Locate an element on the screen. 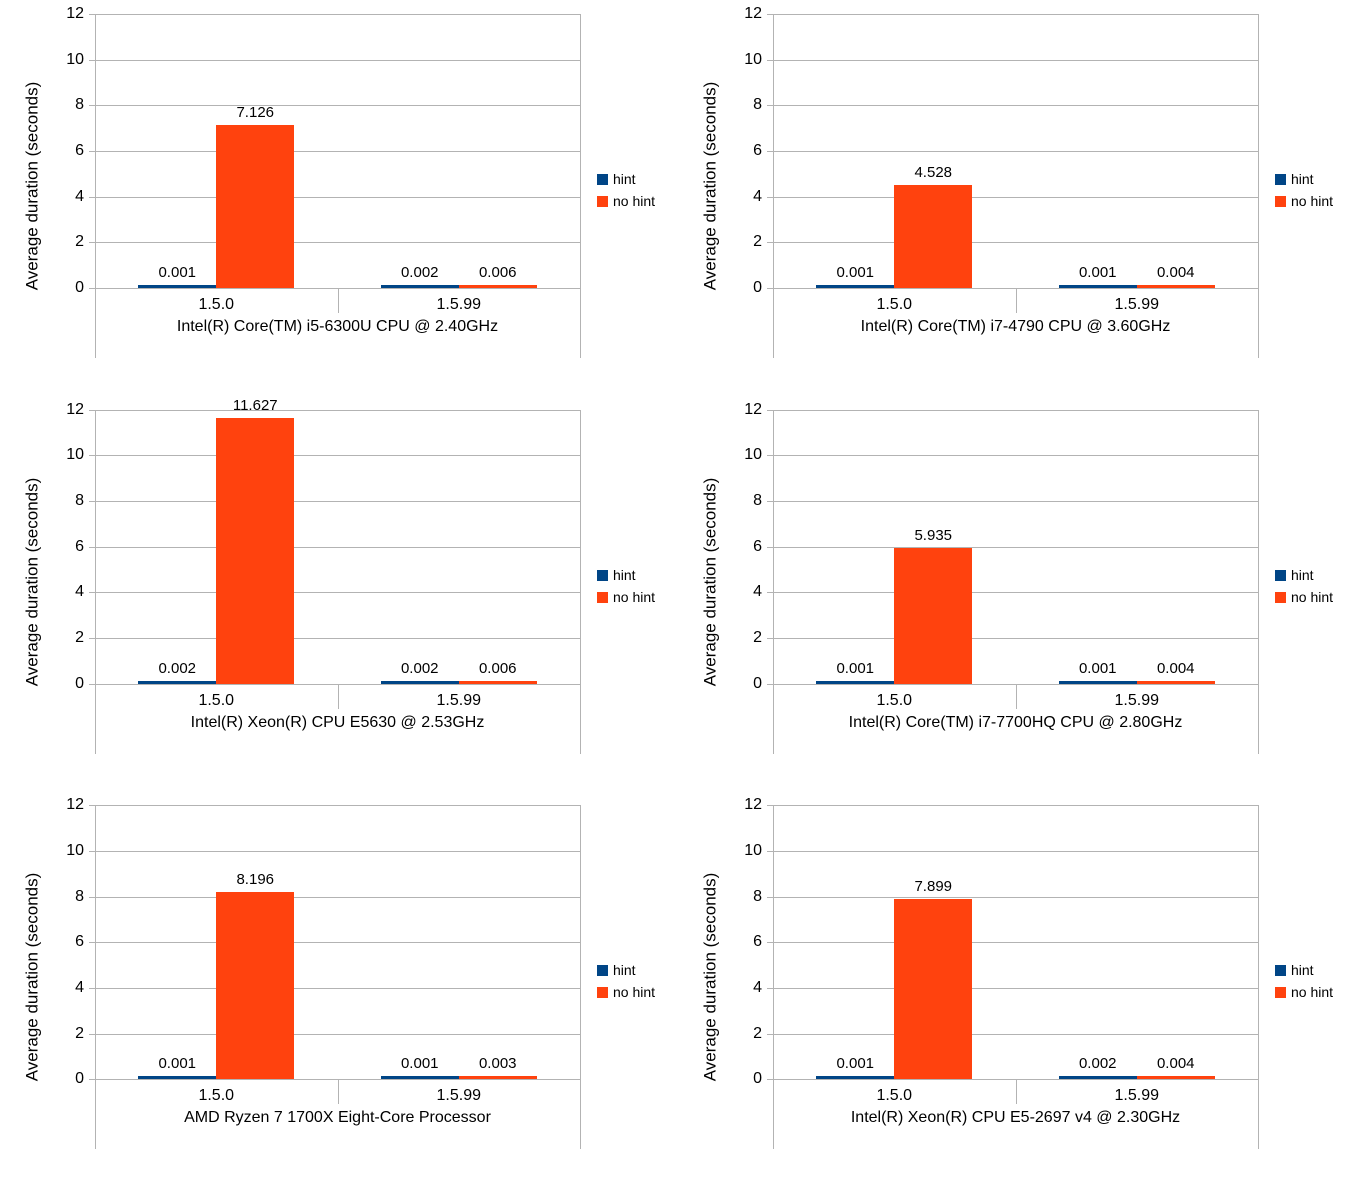 This screenshot has width=1356, height=1187. legend-item: hint is located at coordinates (1304, 970).